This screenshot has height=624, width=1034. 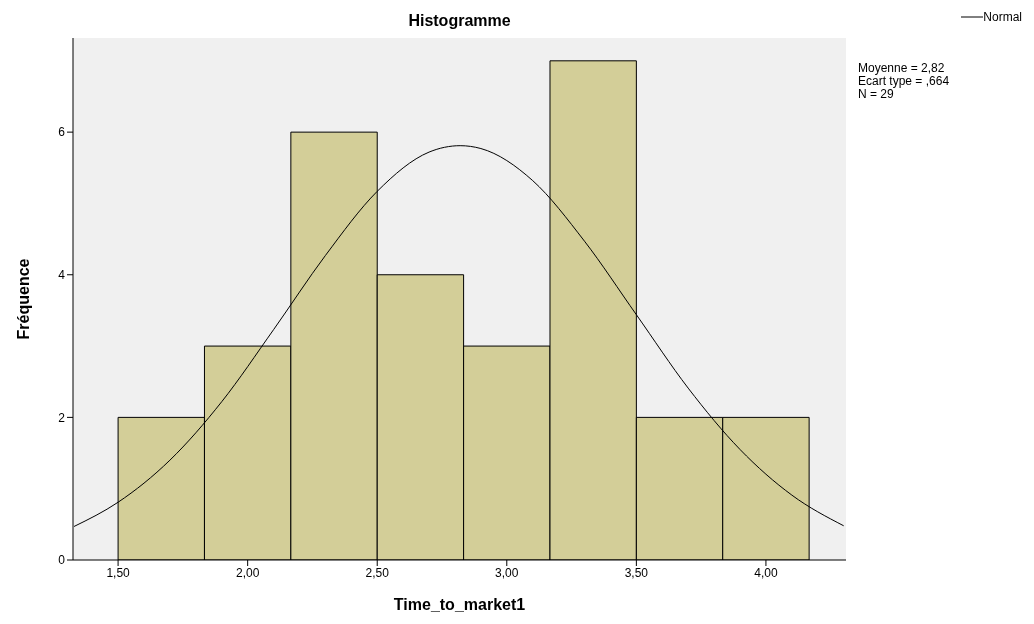 I want to click on text: Ecart type = ,664, so click(x=904, y=81).